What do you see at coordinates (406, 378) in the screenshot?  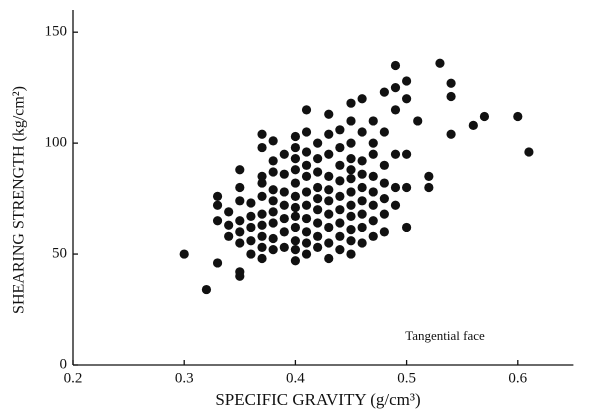 I see `x-tick-label: 0.5` at bounding box center [406, 378].